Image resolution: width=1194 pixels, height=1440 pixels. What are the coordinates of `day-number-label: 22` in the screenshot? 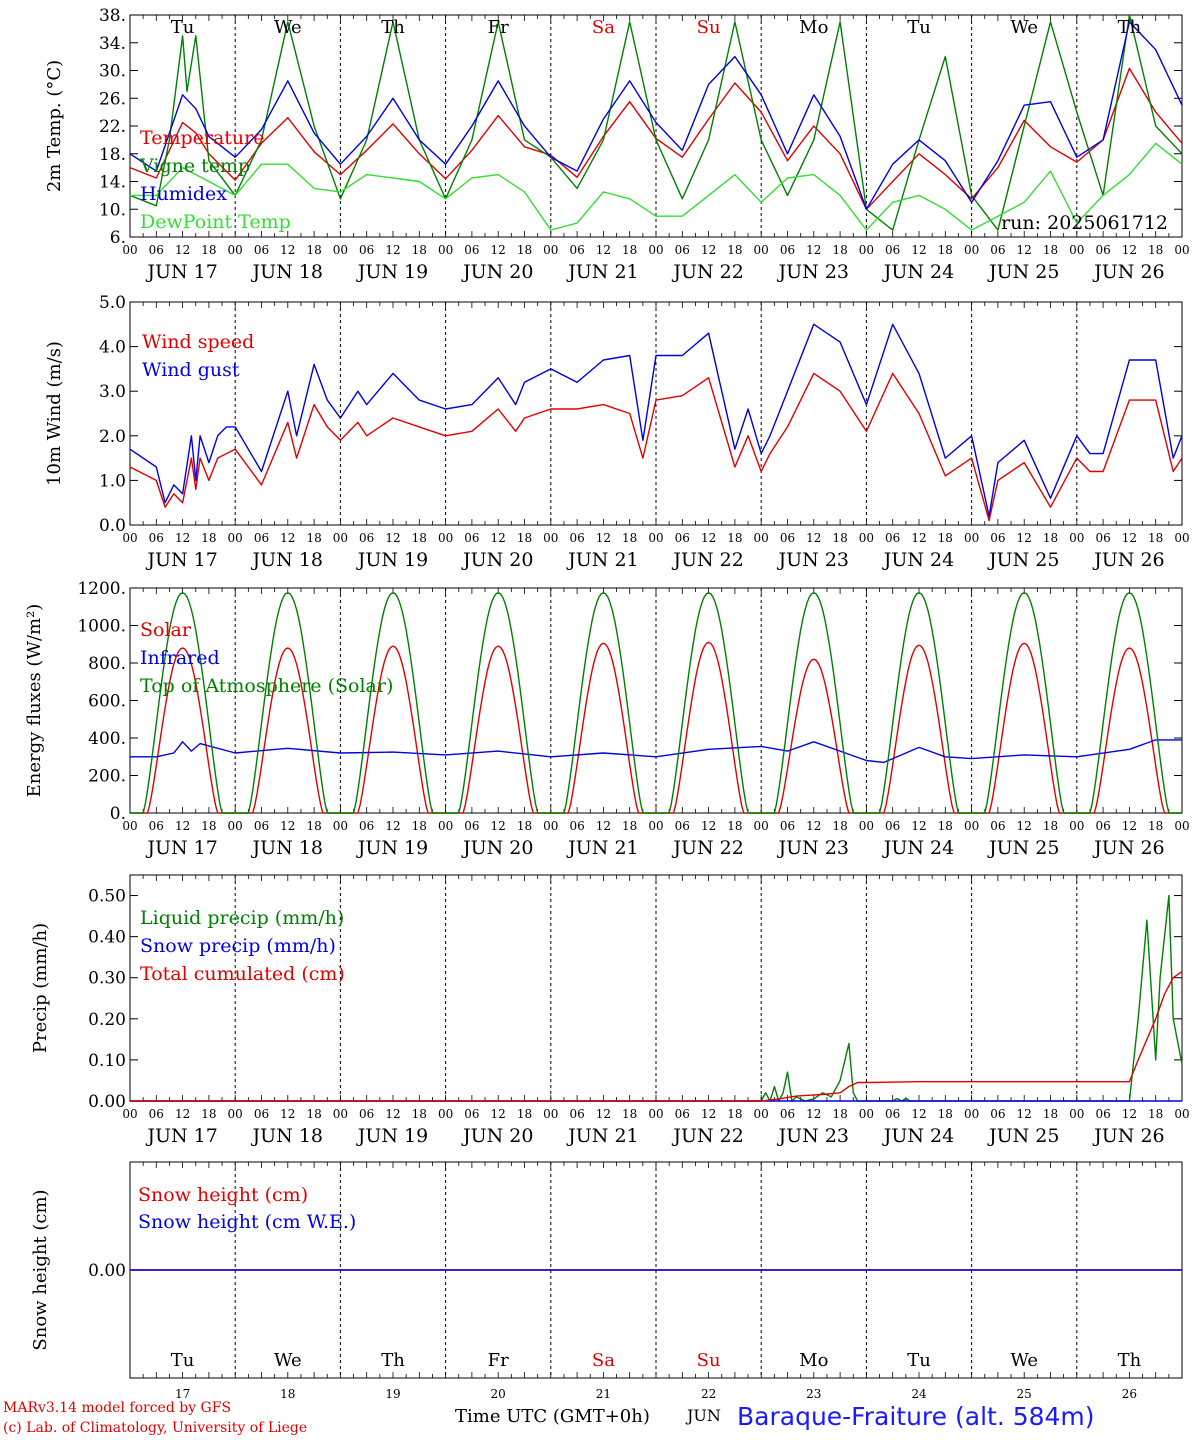 It's located at (708, 1394).